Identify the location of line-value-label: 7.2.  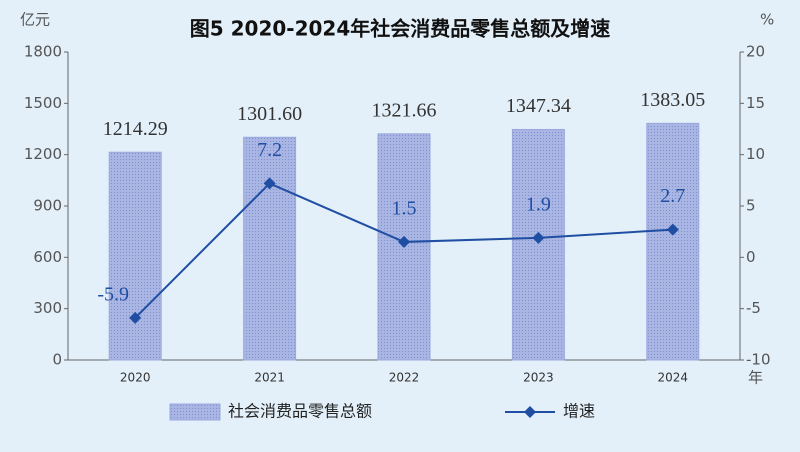
(269, 150).